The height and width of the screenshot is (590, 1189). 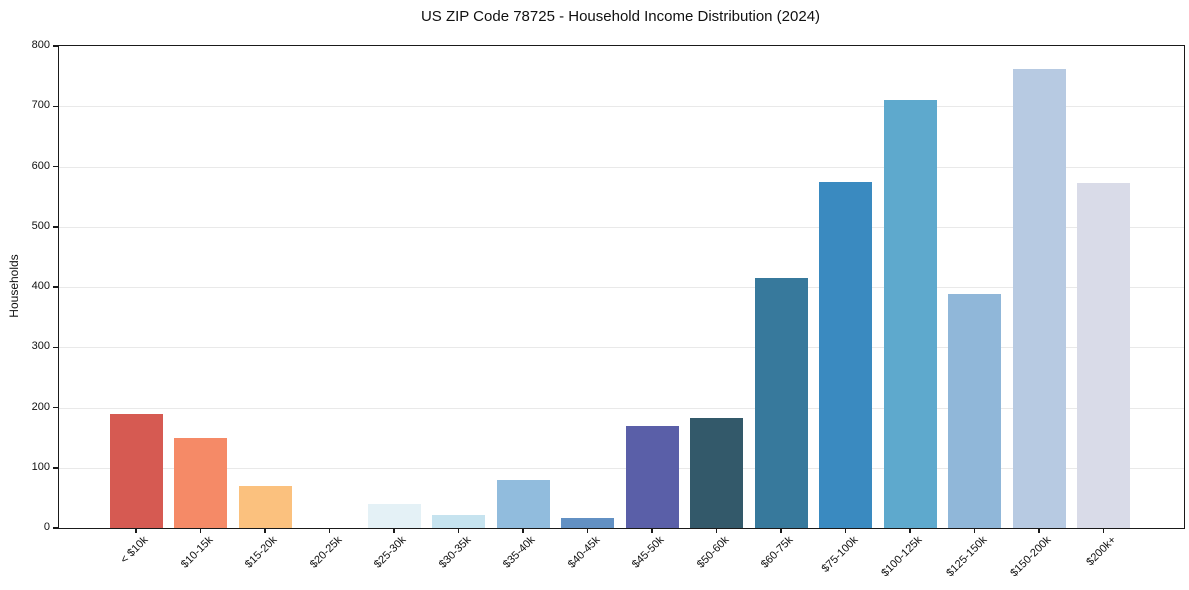 What do you see at coordinates (1103, 355) in the screenshot?
I see `bar-200k` at bounding box center [1103, 355].